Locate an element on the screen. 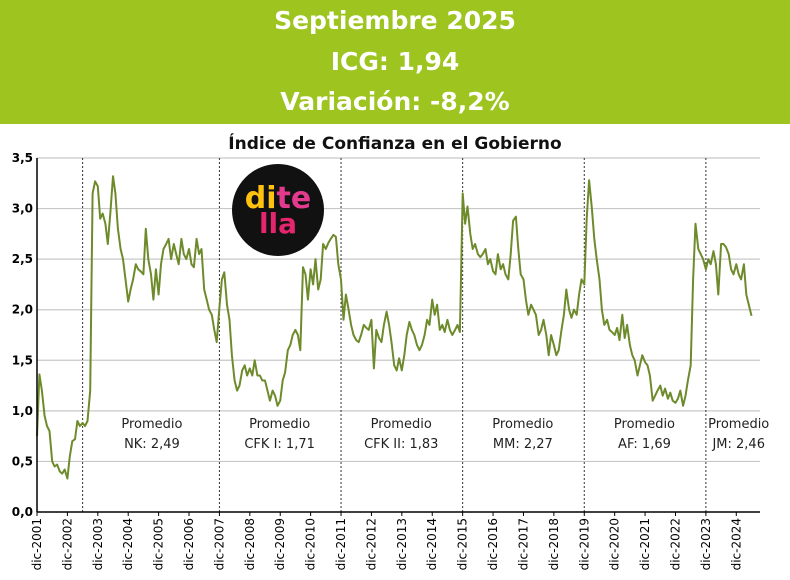 The width and height of the screenshot is (790, 580). x-tick-label: dic-2019 is located at coordinates (584, 544).